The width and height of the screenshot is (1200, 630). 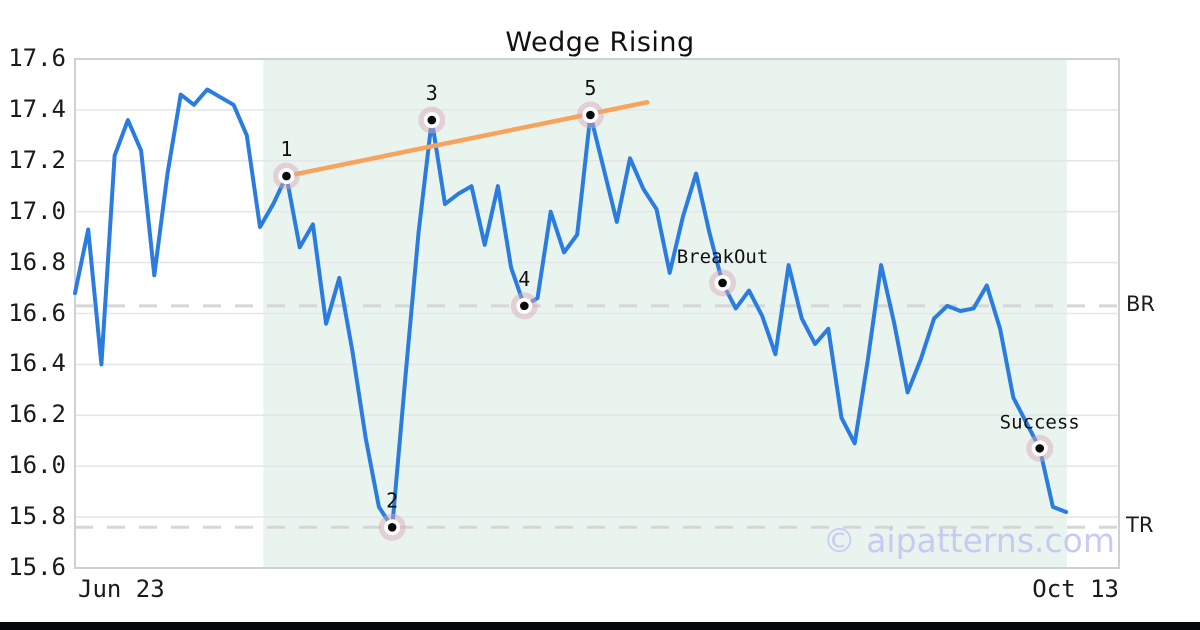 I want to click on y-tick-label: 15.6, so click(x=37, y=567).